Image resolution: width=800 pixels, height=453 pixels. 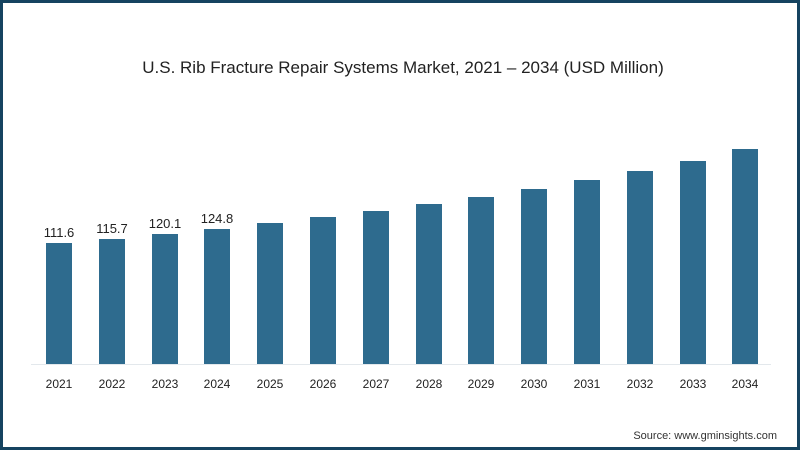 I want to click on data-label-2023: 120.1, so click(x=165, y=223).